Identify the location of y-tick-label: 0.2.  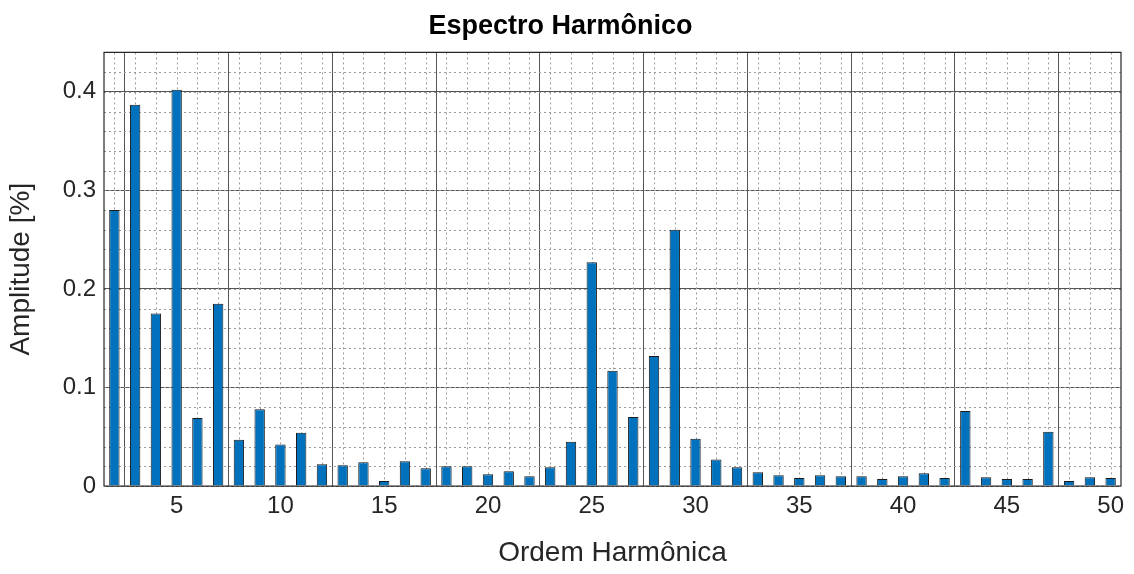
(79, 287).